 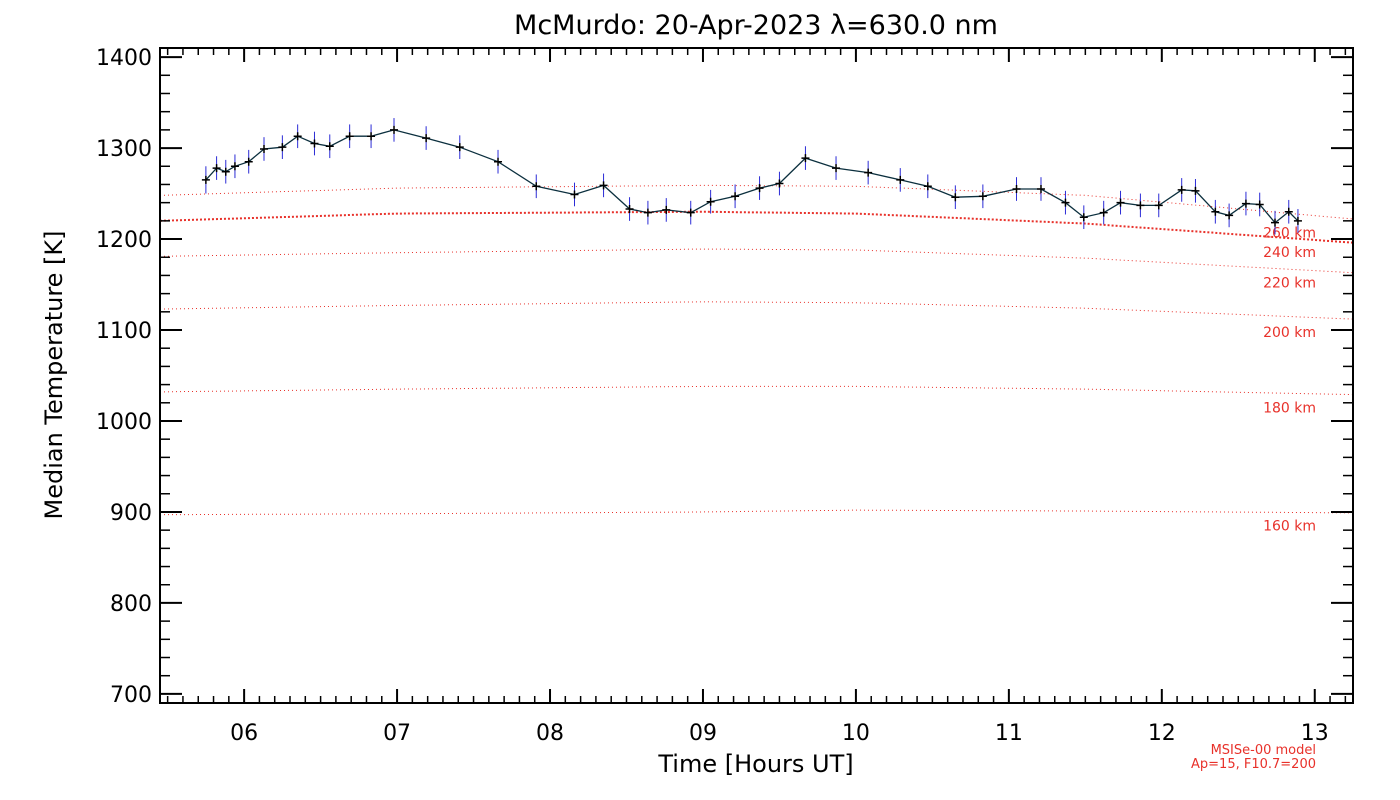 I want to click on x-tick-label: 06, so click(x=244, y=733).